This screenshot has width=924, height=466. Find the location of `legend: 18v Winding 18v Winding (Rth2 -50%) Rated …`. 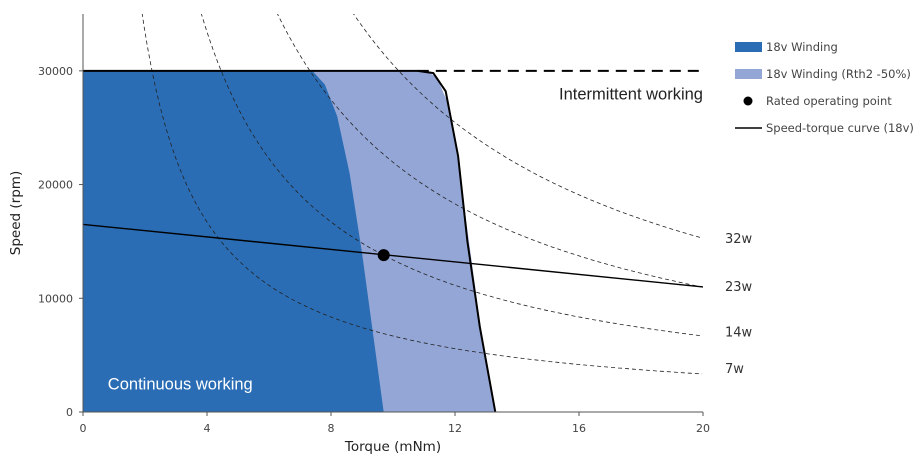

legend: 18v Winding 18v Winding (Rth2 -50%) Rated … is located at coordinates (824, 87).